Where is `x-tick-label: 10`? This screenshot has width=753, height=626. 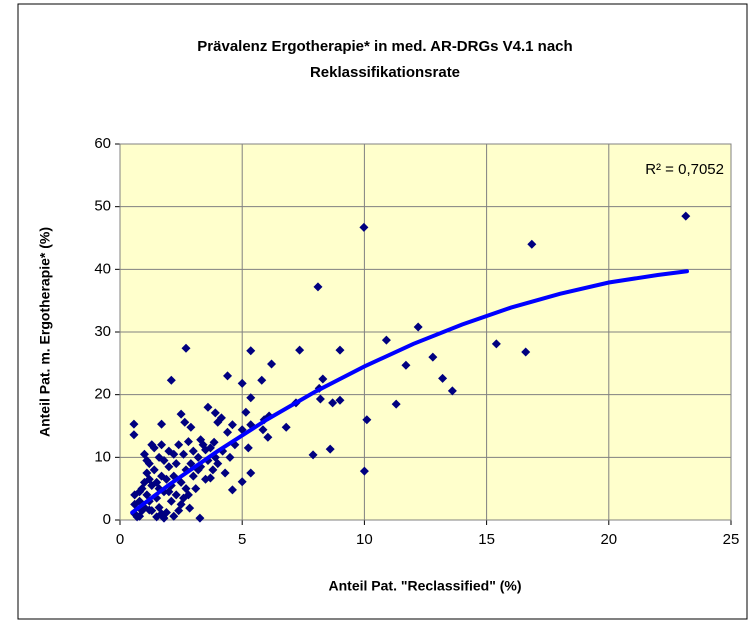
x-tick-label: 10 is located at coordinates (364, 539).